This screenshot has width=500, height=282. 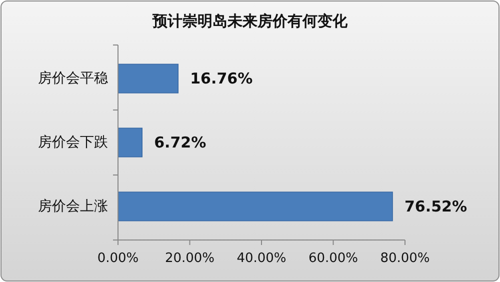 What do you see at coordinates (435, 206) in the screenshot?
I see `data-label: 76.52%` at bounding box center [435, 206].